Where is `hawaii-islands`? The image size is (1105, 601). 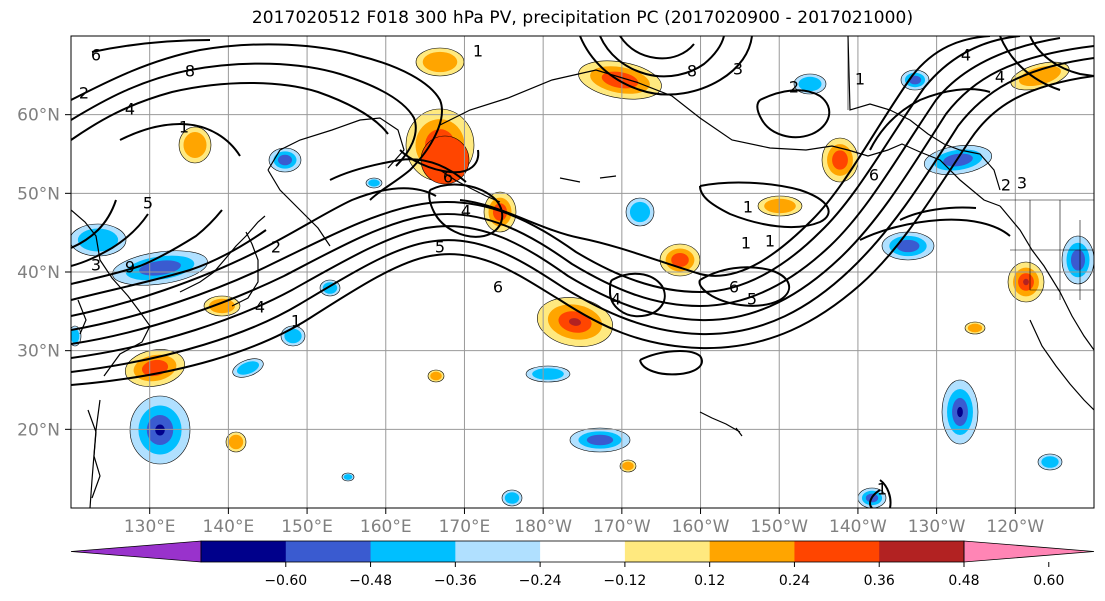 hawaii-islands is located at coordinates (721, 424).